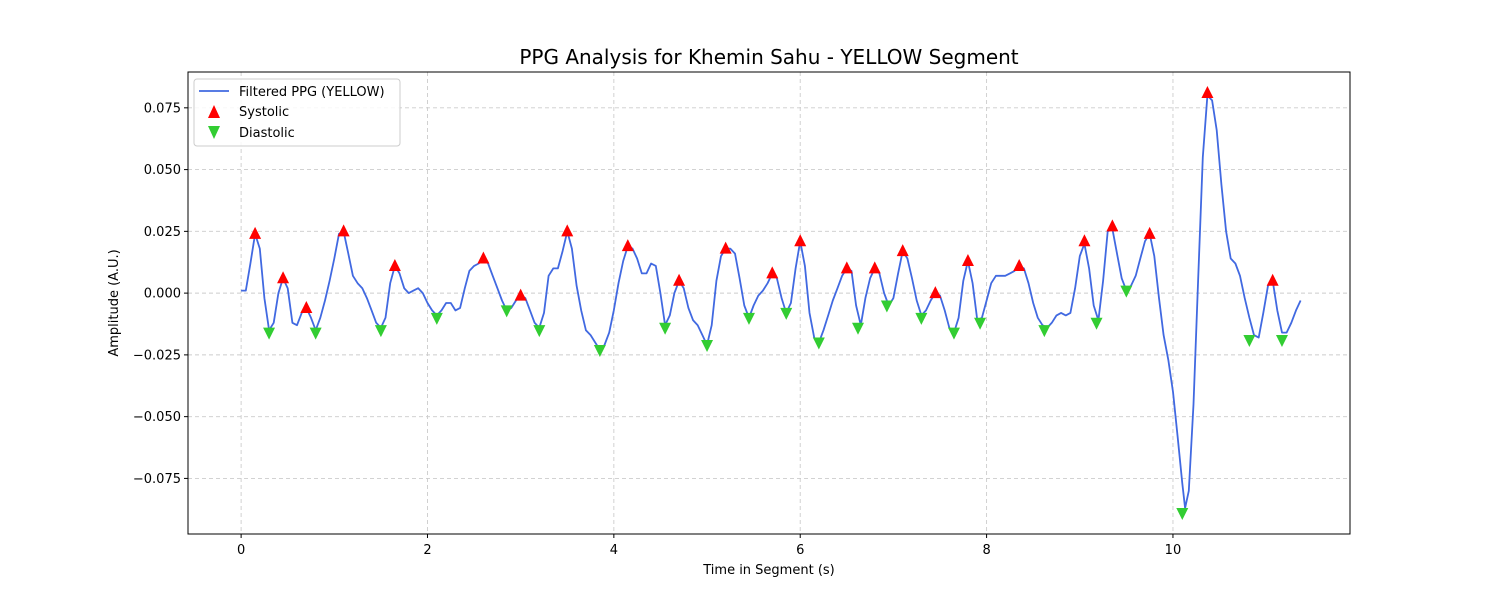 The width and height of the screenshot is (1500, 600). Describe the element at coordinates (157, 355) in the screenshot. I see `y-tick-label: −0.025` at that location.